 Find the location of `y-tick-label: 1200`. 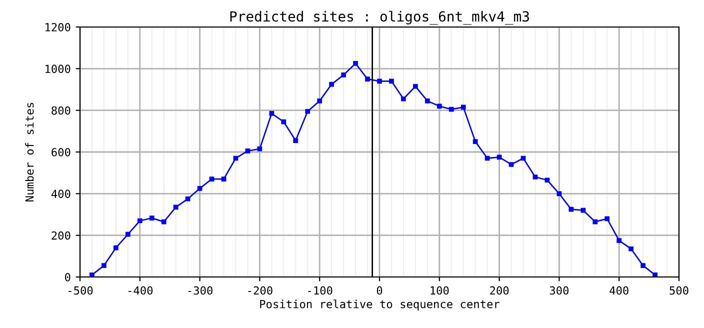

y-tick-label: 1200 is located at coordinates (58, 27).